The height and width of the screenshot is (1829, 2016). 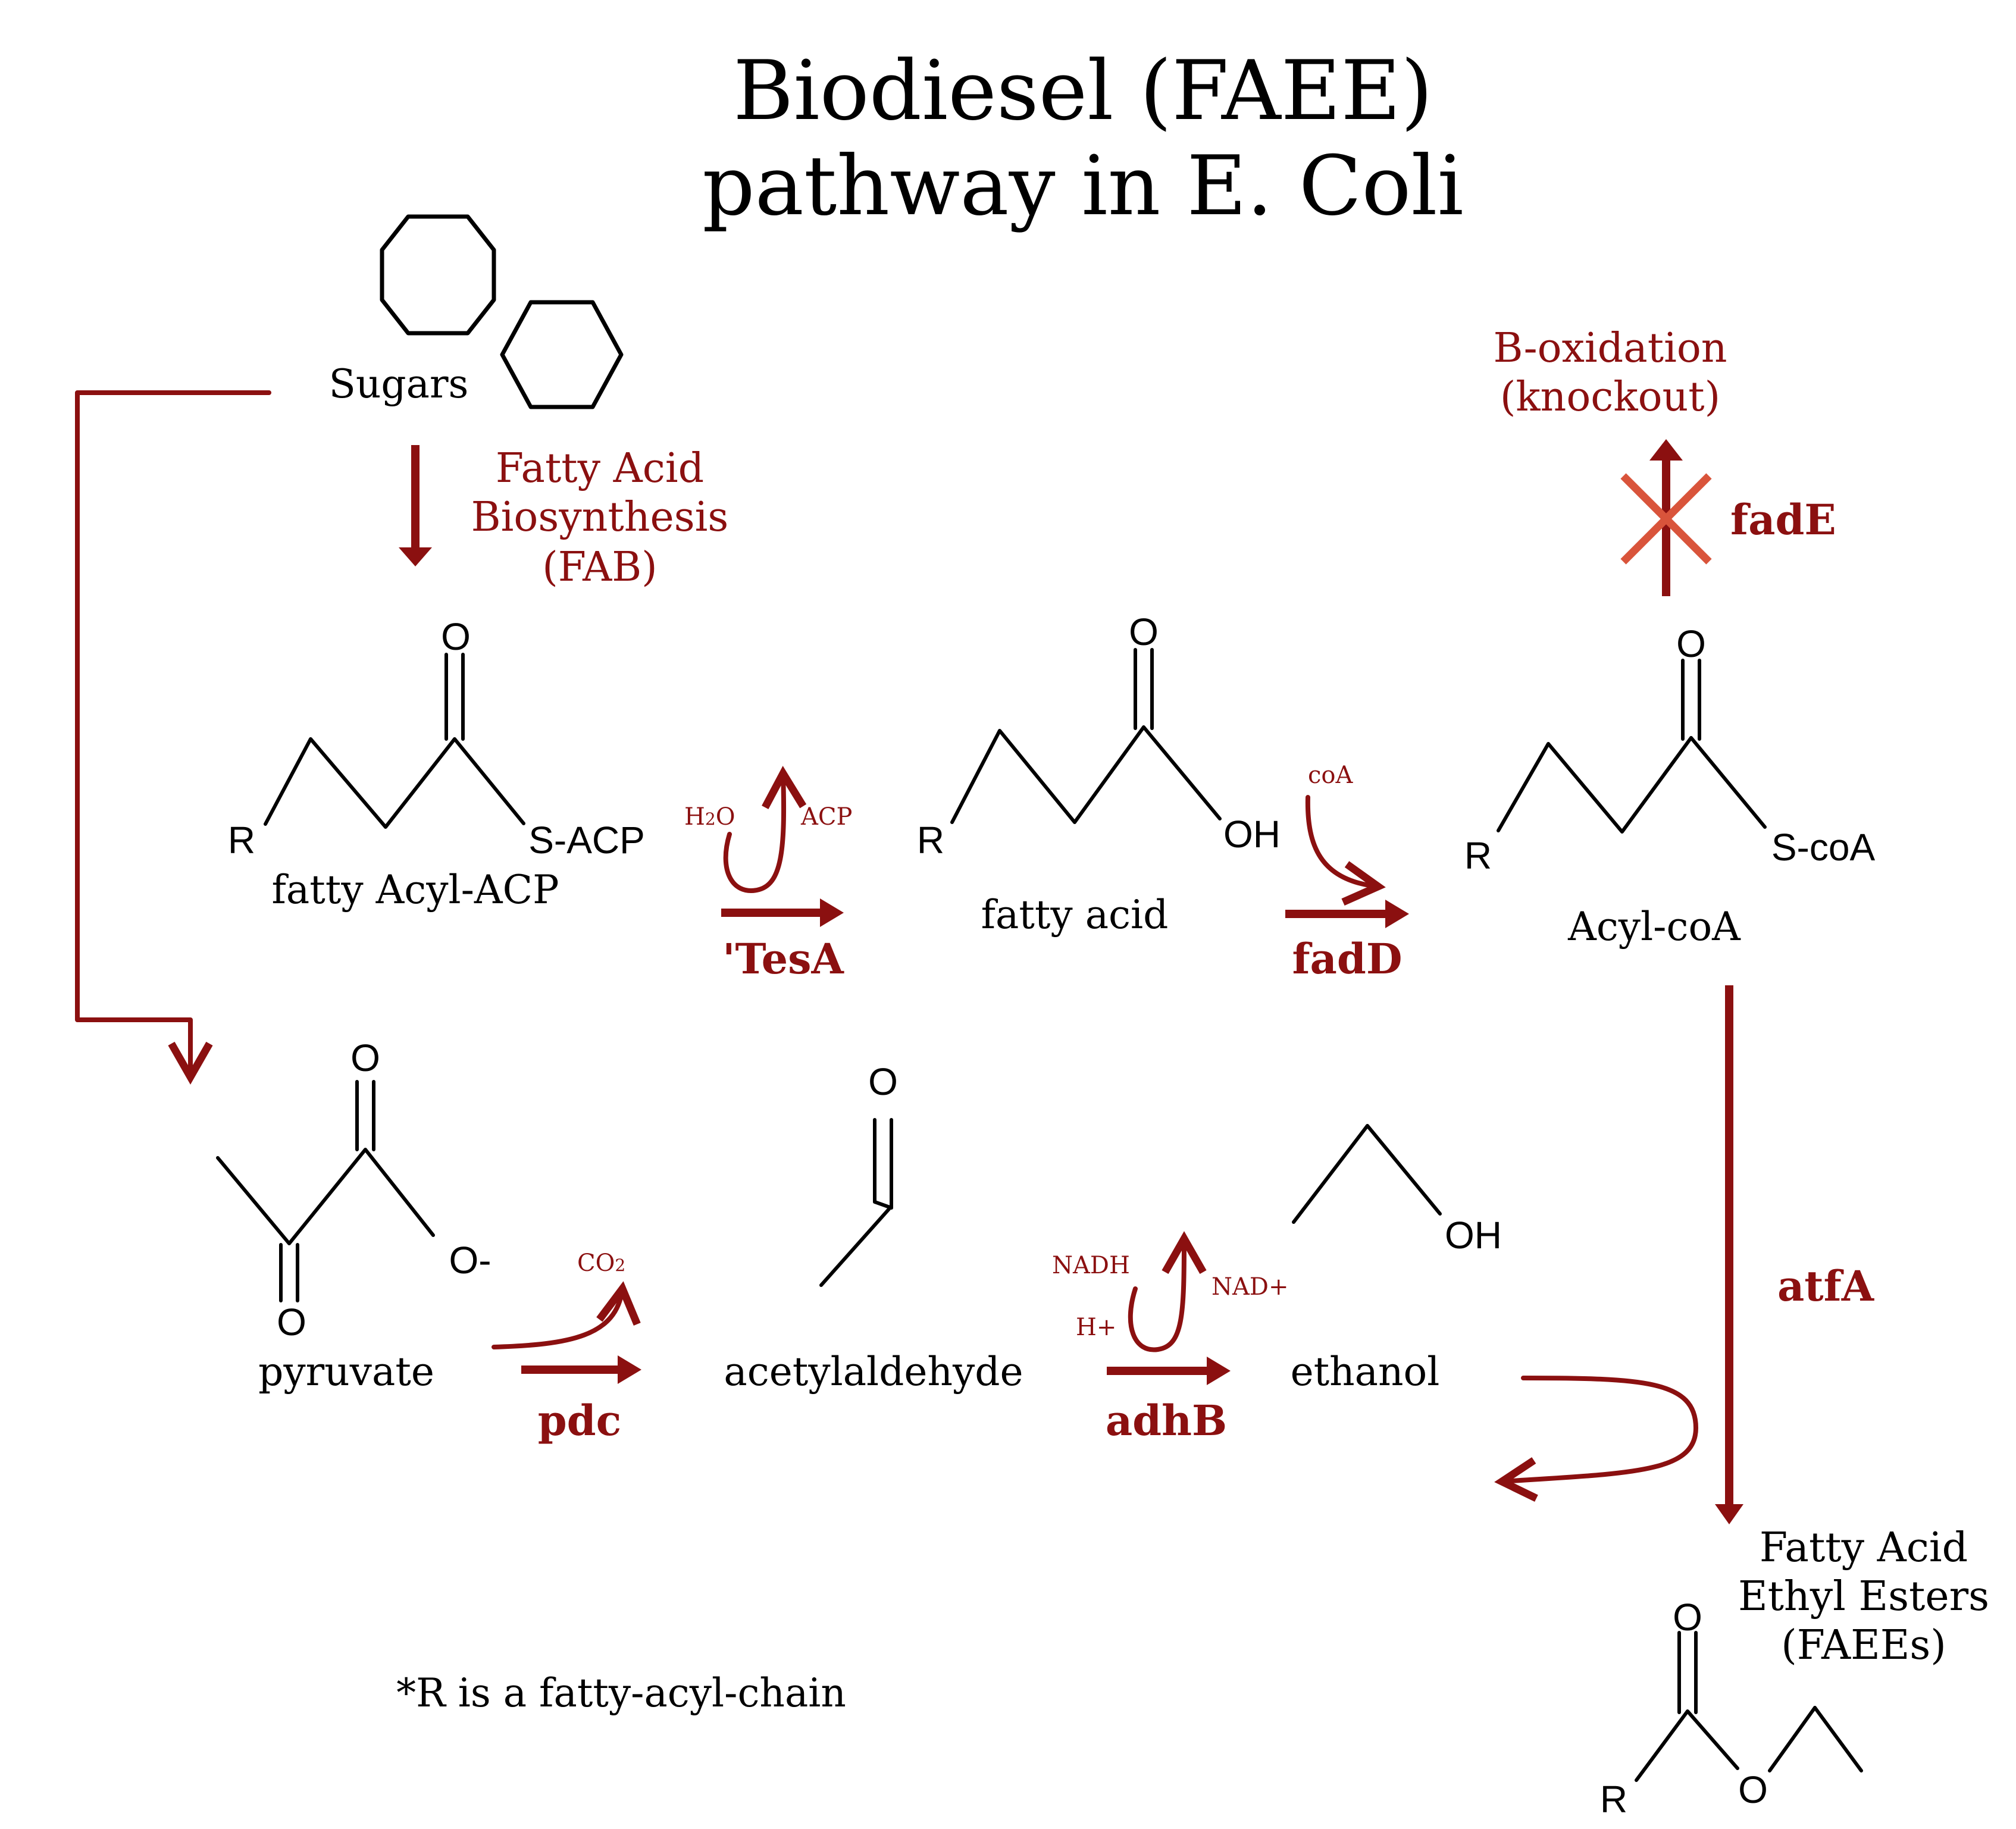 I want to click on atom-oh-ethanol: OH, so click(x=1474, y=1235).